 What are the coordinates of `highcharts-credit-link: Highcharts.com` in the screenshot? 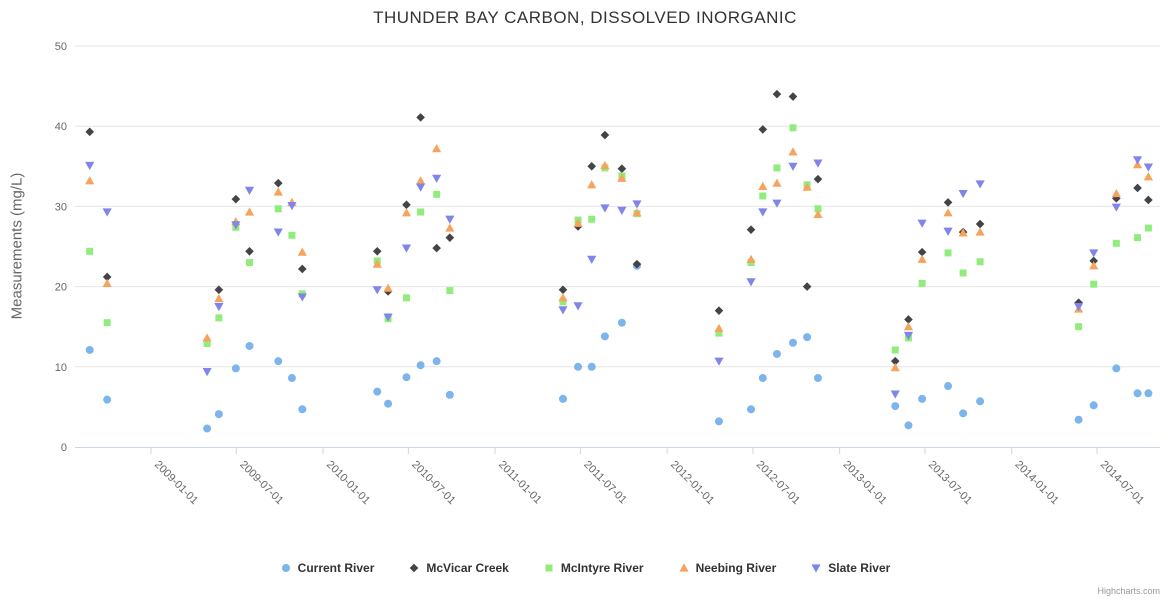 It's located at (1128, 591).